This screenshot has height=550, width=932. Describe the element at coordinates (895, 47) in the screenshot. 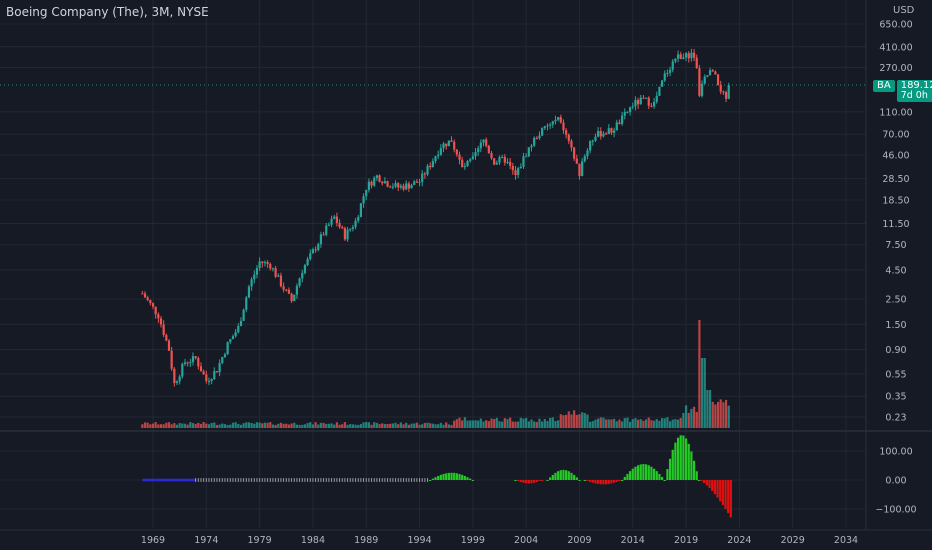

I see `price-axis-label: 410.00` at that location.